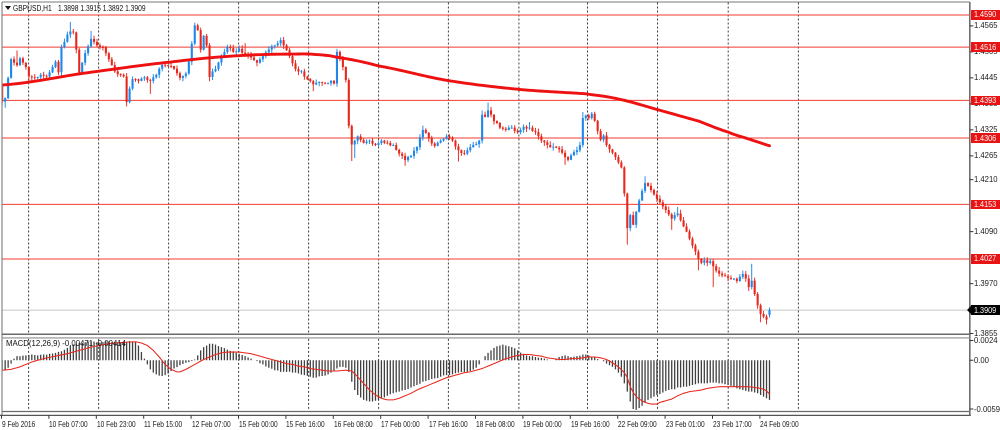  What do you see at coordinates (32, 8) in the screenshot?
I see `symbol-period-label: GBPUSD,H1` at bounding box center [32, 8].